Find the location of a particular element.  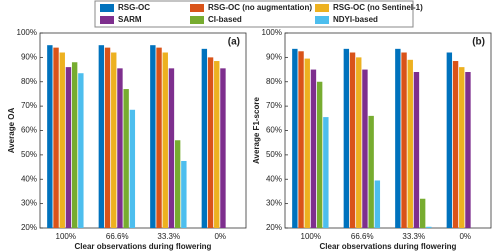

legend-label: RSG-OC (no Sentinel-1) is located at coordinates (378, 7).